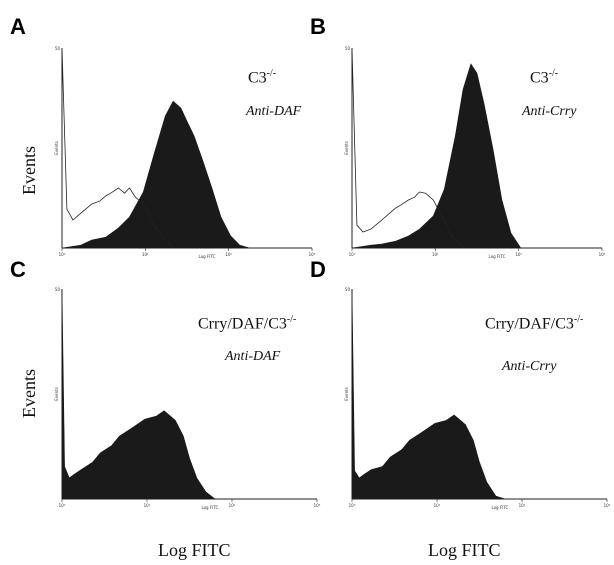  What do you see at coordinates (18, 26) in the screenshot?
I see `panel-letter-a: A` at bounding box center [18, 26].